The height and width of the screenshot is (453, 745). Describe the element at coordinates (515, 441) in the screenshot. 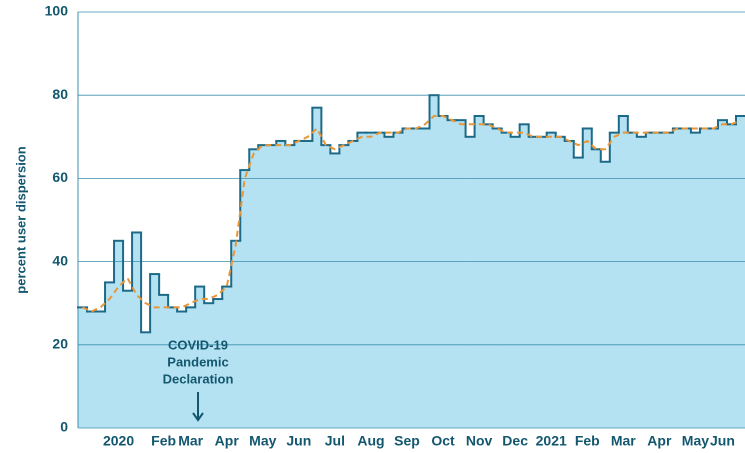

I see `x-tick-label: Dec` at that location.